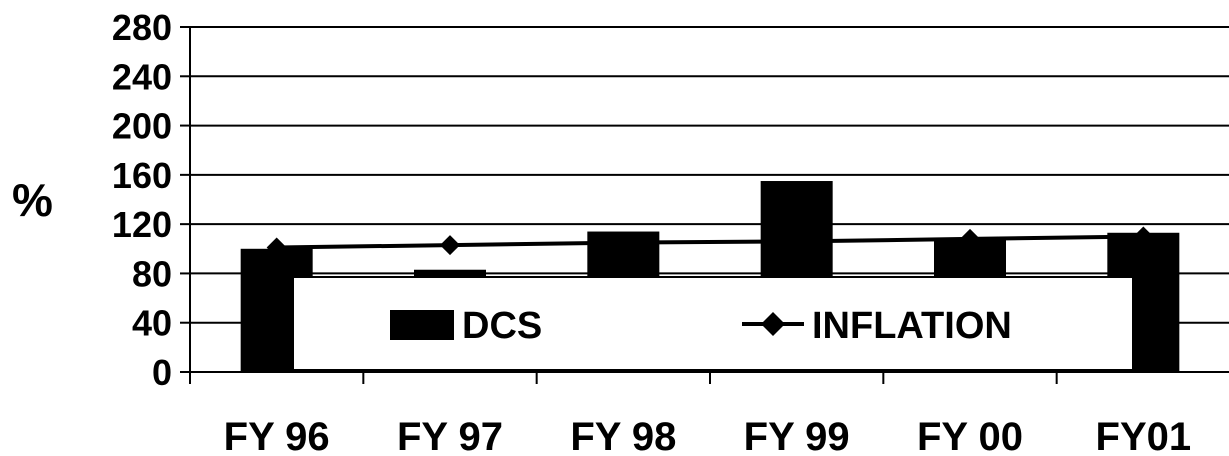 The width and height of the screenshot is (1229, 456). I want to click on y-tick-label: 280, so click(142, 27).